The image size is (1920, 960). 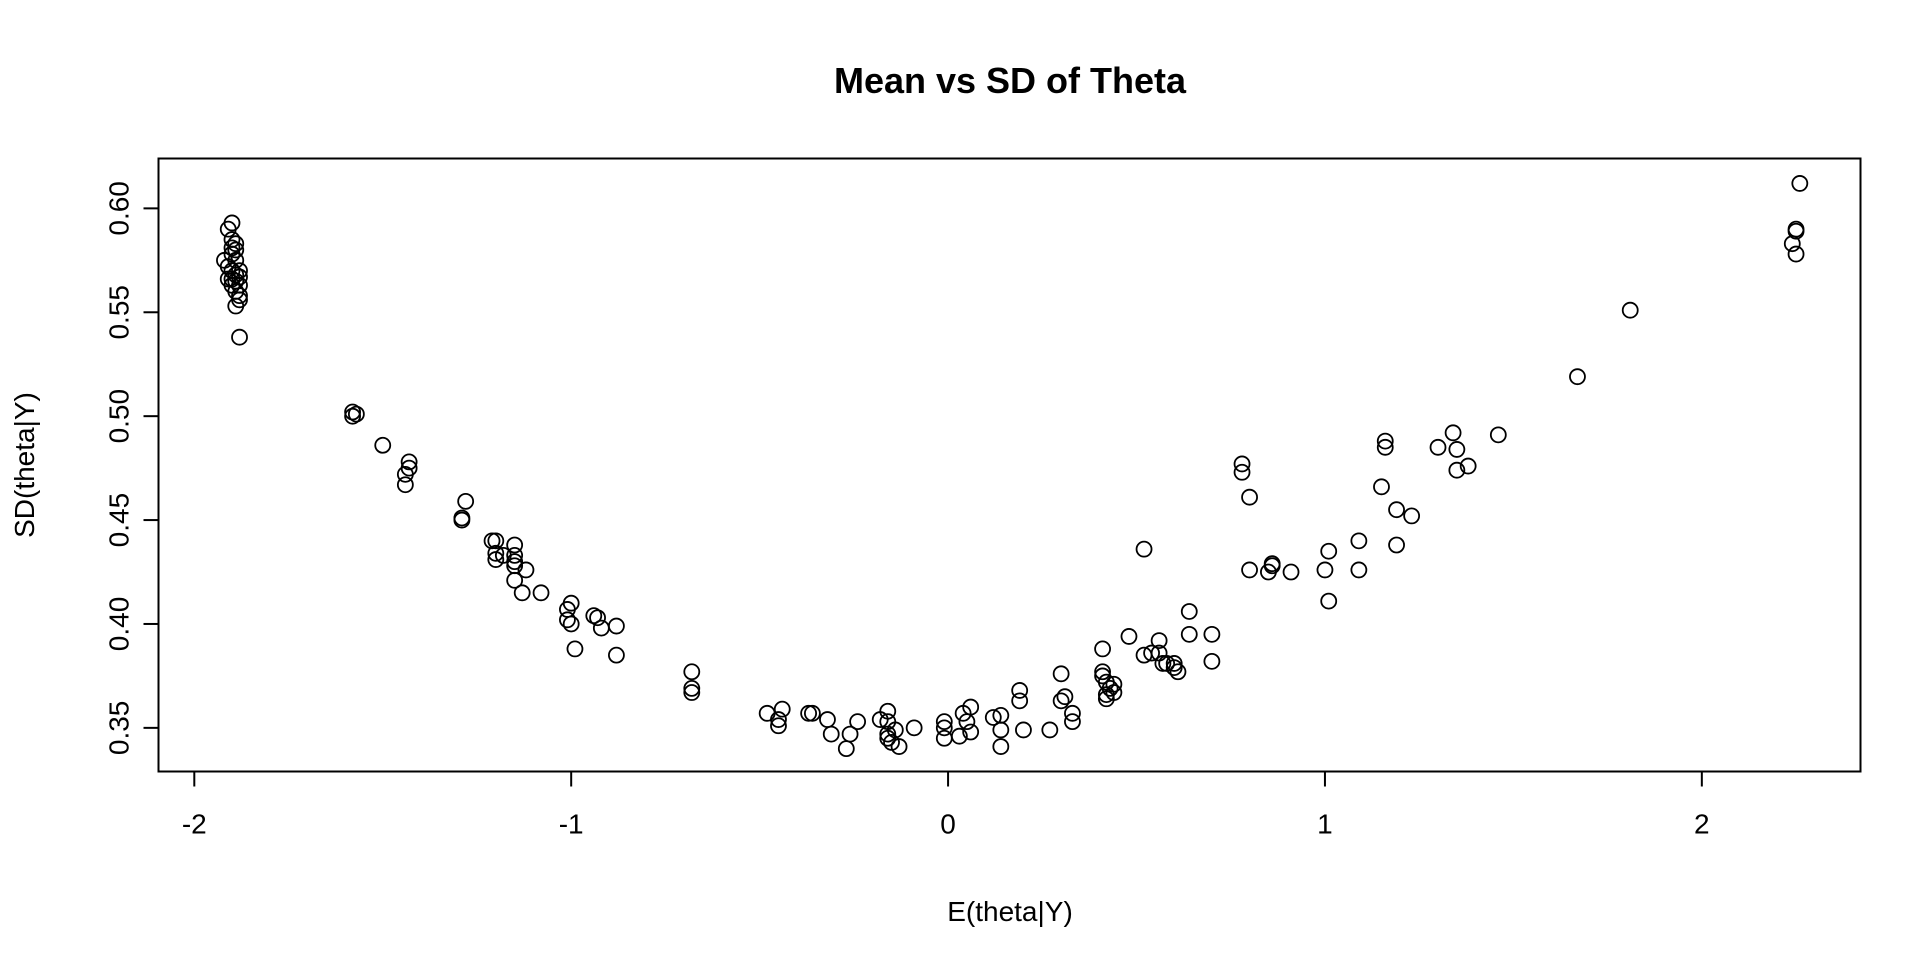 What do you see at coordinates (1010, 80) in the screenshot?
I see `chart-title: Mean vs SD of Theta` at bounding box center [1010, 80].